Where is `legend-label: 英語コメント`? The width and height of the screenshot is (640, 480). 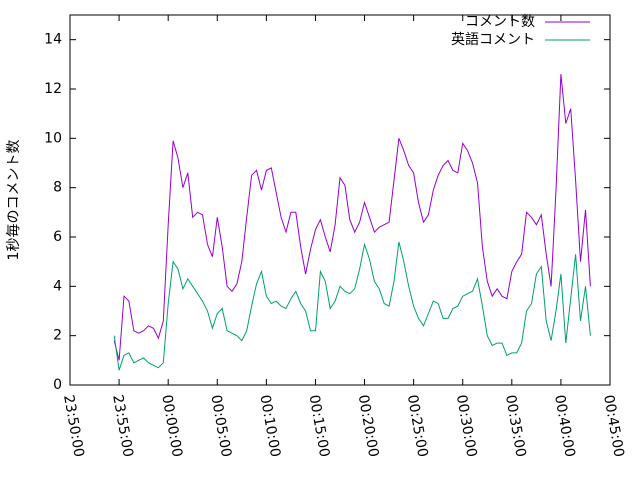 legend-label: 英語コメント is located at coordinates (493, 39).